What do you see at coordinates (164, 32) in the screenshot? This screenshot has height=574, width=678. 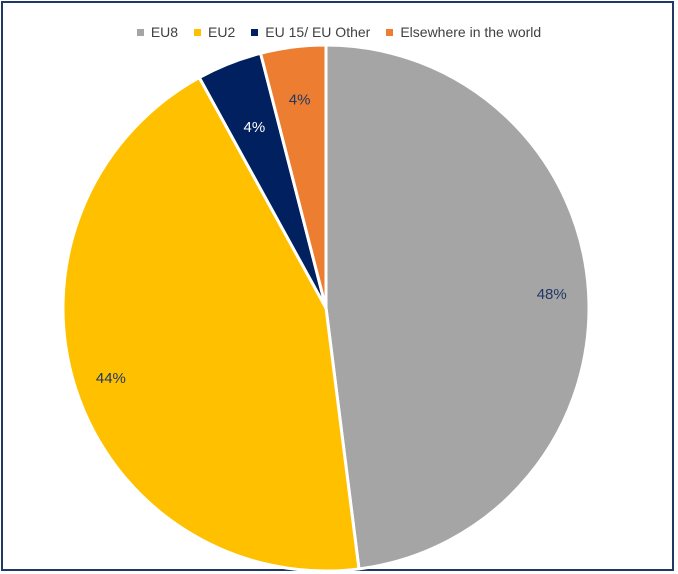 I see `legend-label-eu8: EU8` at bounding box center [164, 32].